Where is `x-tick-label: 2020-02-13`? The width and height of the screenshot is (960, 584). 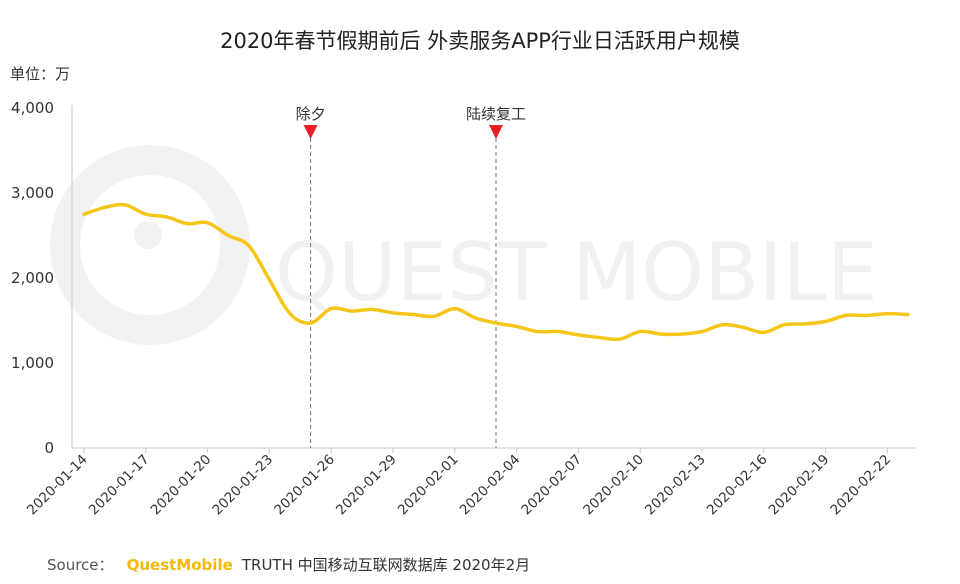
x-tick-label: 2020-02-13 is located at coordinates (675, 485).